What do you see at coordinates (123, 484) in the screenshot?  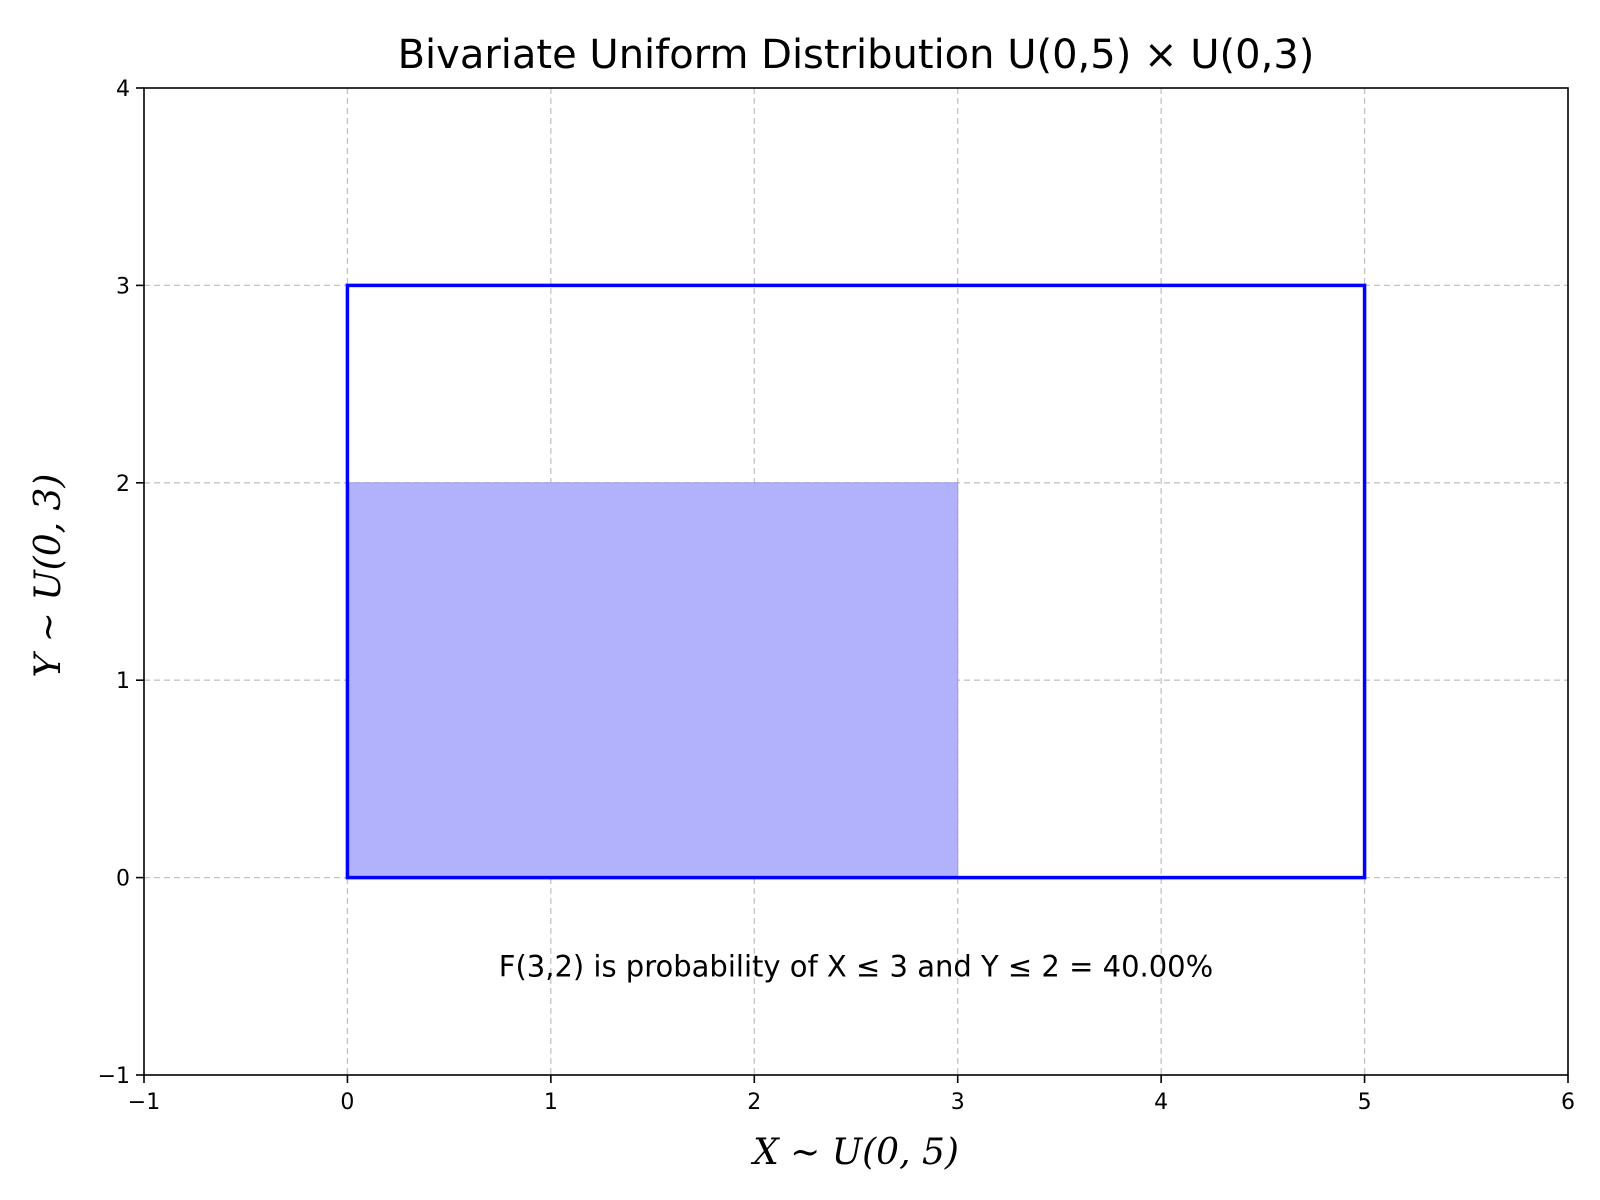 I see `y-tick-label: 2` at bounding box center [123, 484].